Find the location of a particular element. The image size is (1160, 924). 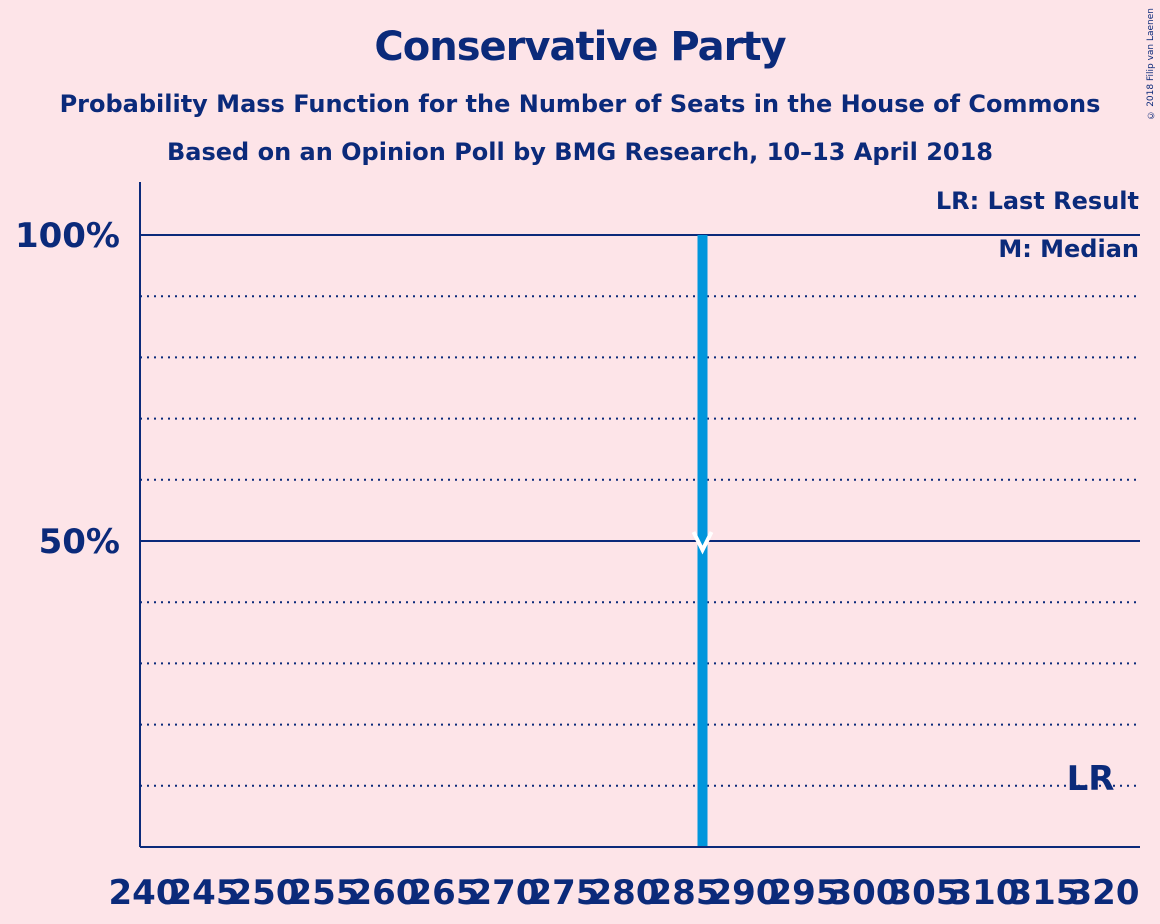

x-tick-label: 285 is located at coordinates (684, 893).